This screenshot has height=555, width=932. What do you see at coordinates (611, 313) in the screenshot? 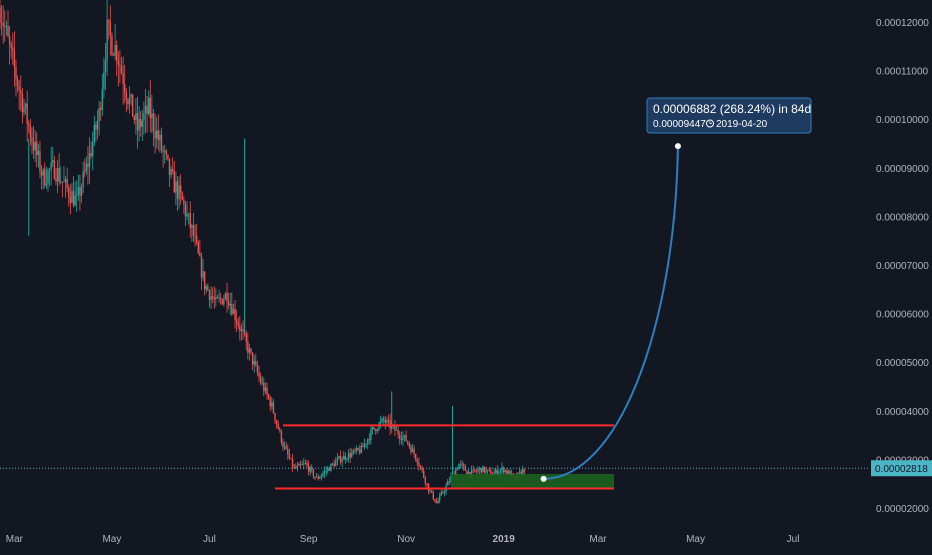
I see `projection-curve` at bounding box center [611, 313].